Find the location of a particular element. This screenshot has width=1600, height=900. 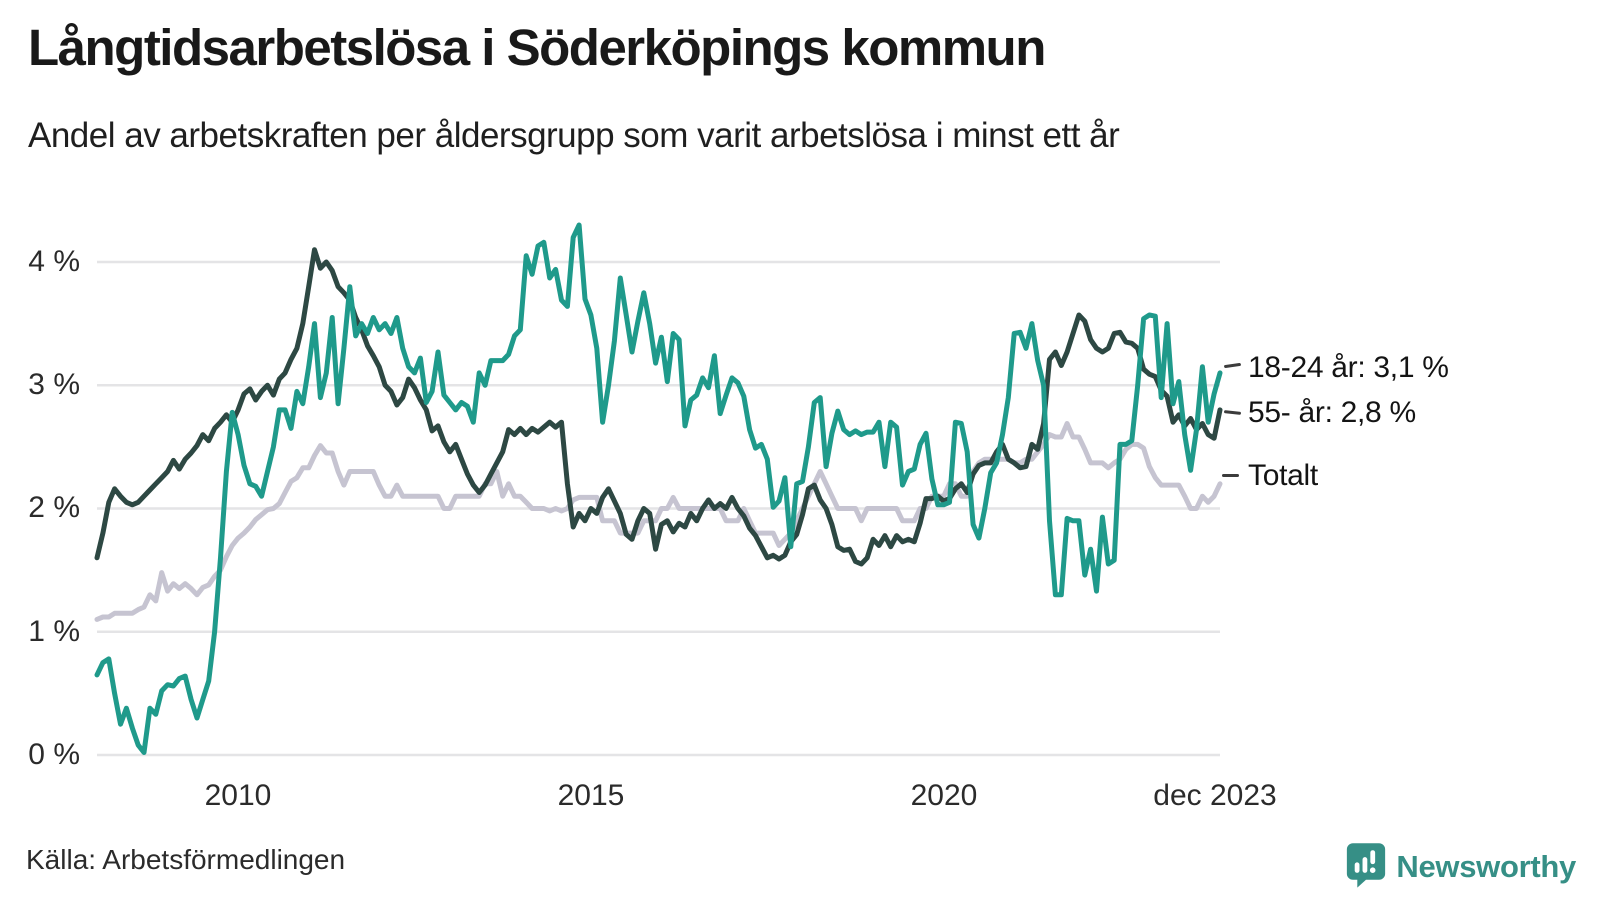

legend-label-totalt: Totalt is located at coordinates (1283, 475).